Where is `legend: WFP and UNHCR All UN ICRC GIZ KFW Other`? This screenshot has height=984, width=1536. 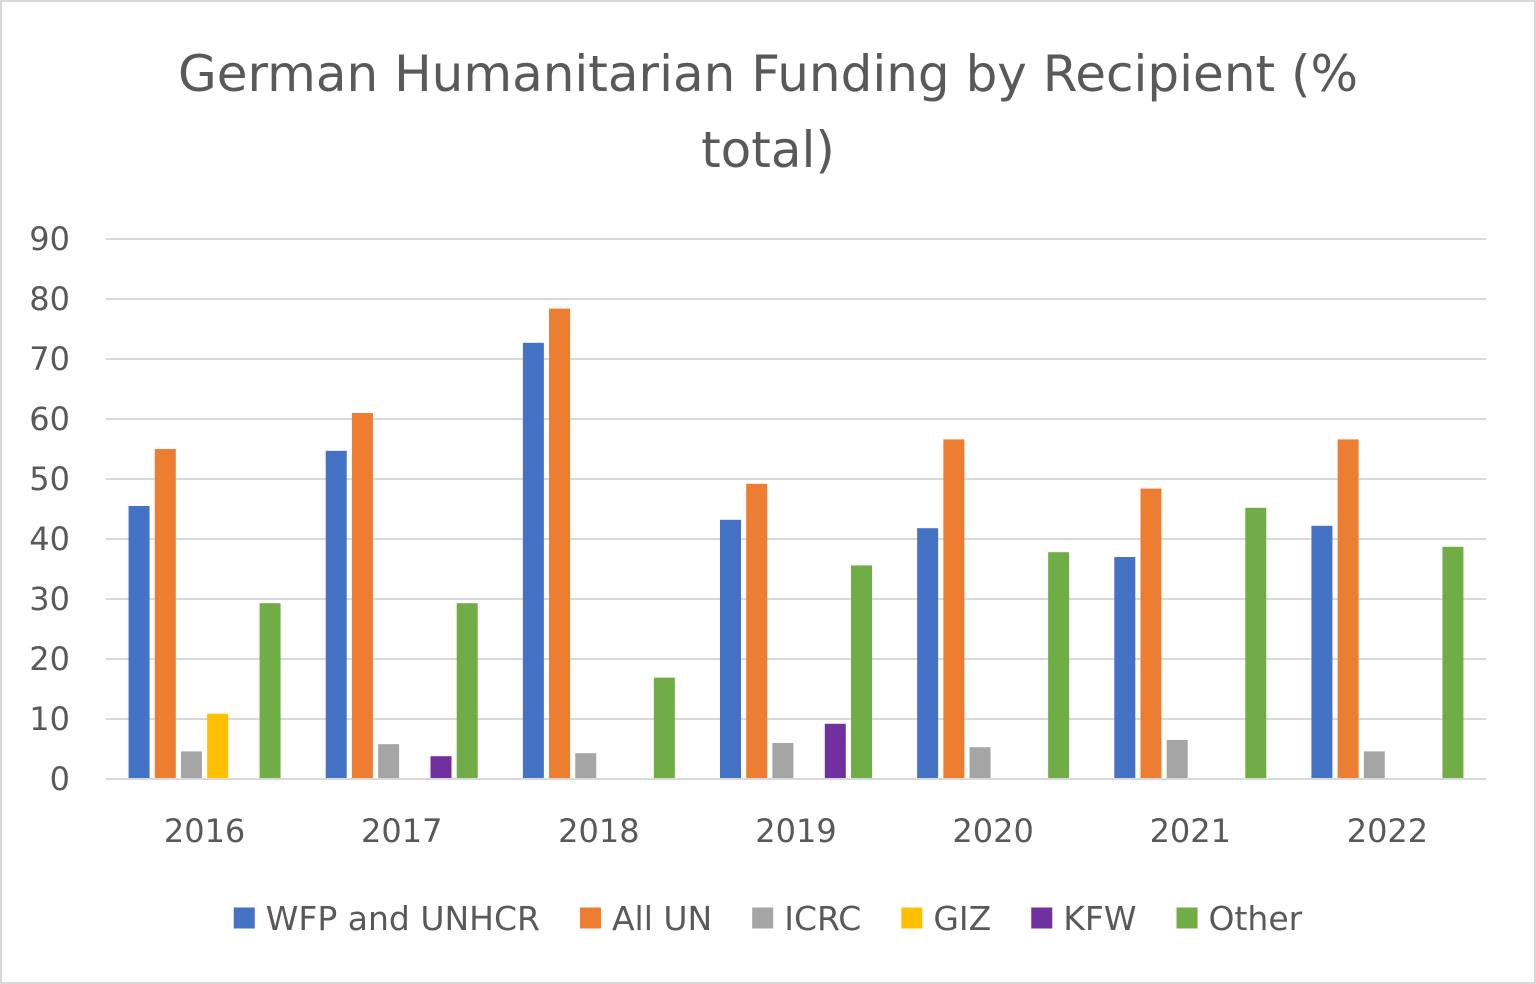
legend: WFP and UNHCR All UN ICRC GIZ KFW Other is located at coordinates (768, 918).